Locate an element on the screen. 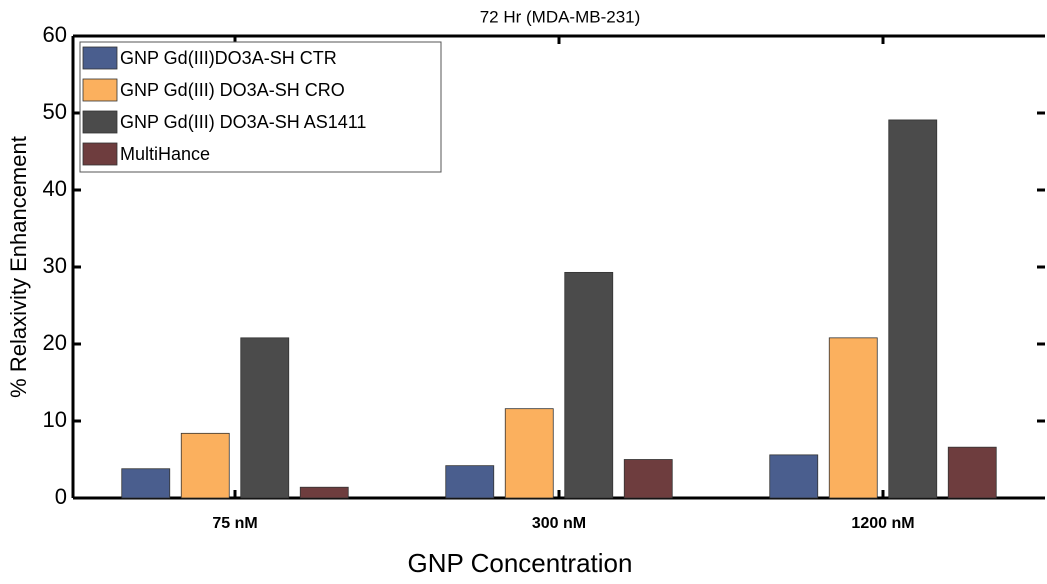  legend-label: GNP Gd(III)DO3A-SH CTR is located at coordinates (228, 58).